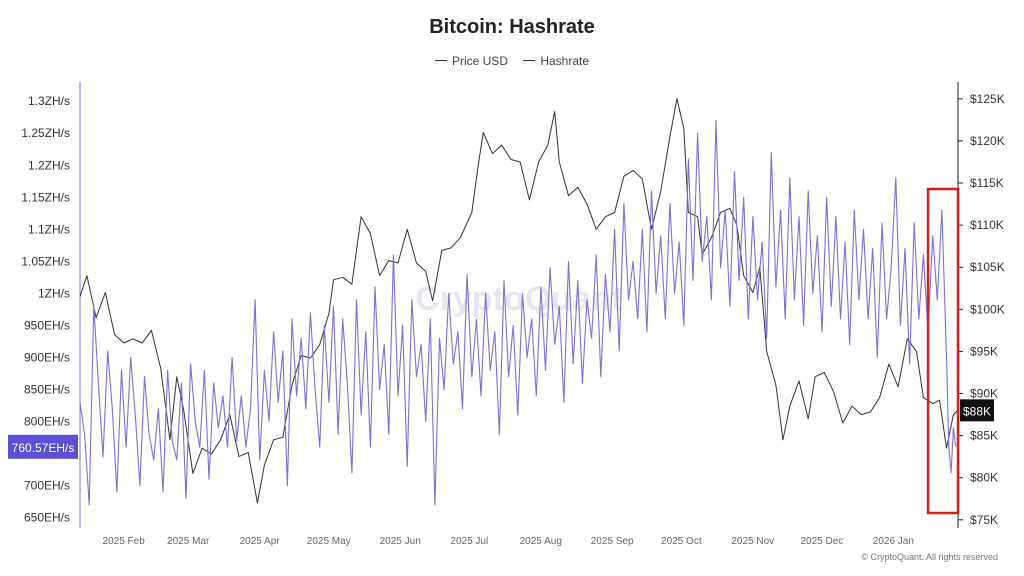  I want to click on y-right-tick-label: $80K, so click(984, 478).